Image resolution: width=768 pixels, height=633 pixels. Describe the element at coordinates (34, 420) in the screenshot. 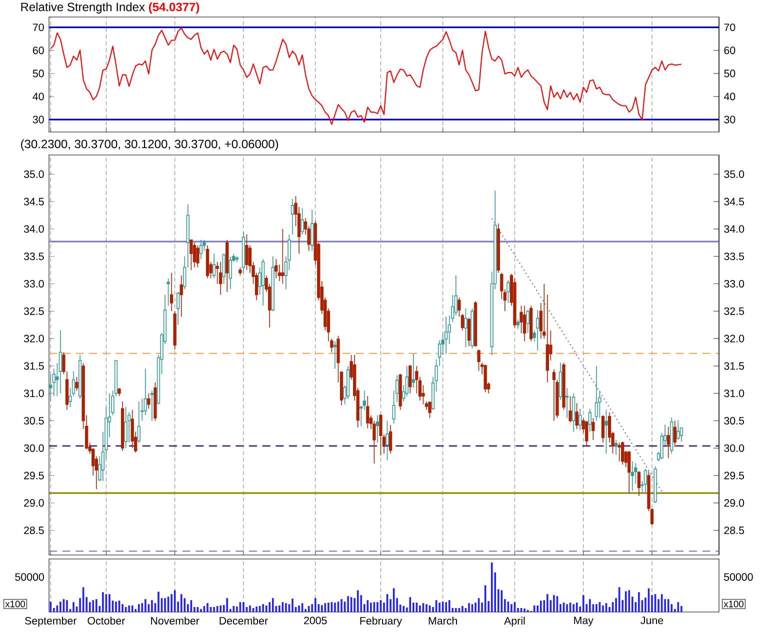

I see `y-tick-label: 30.5` at that location.